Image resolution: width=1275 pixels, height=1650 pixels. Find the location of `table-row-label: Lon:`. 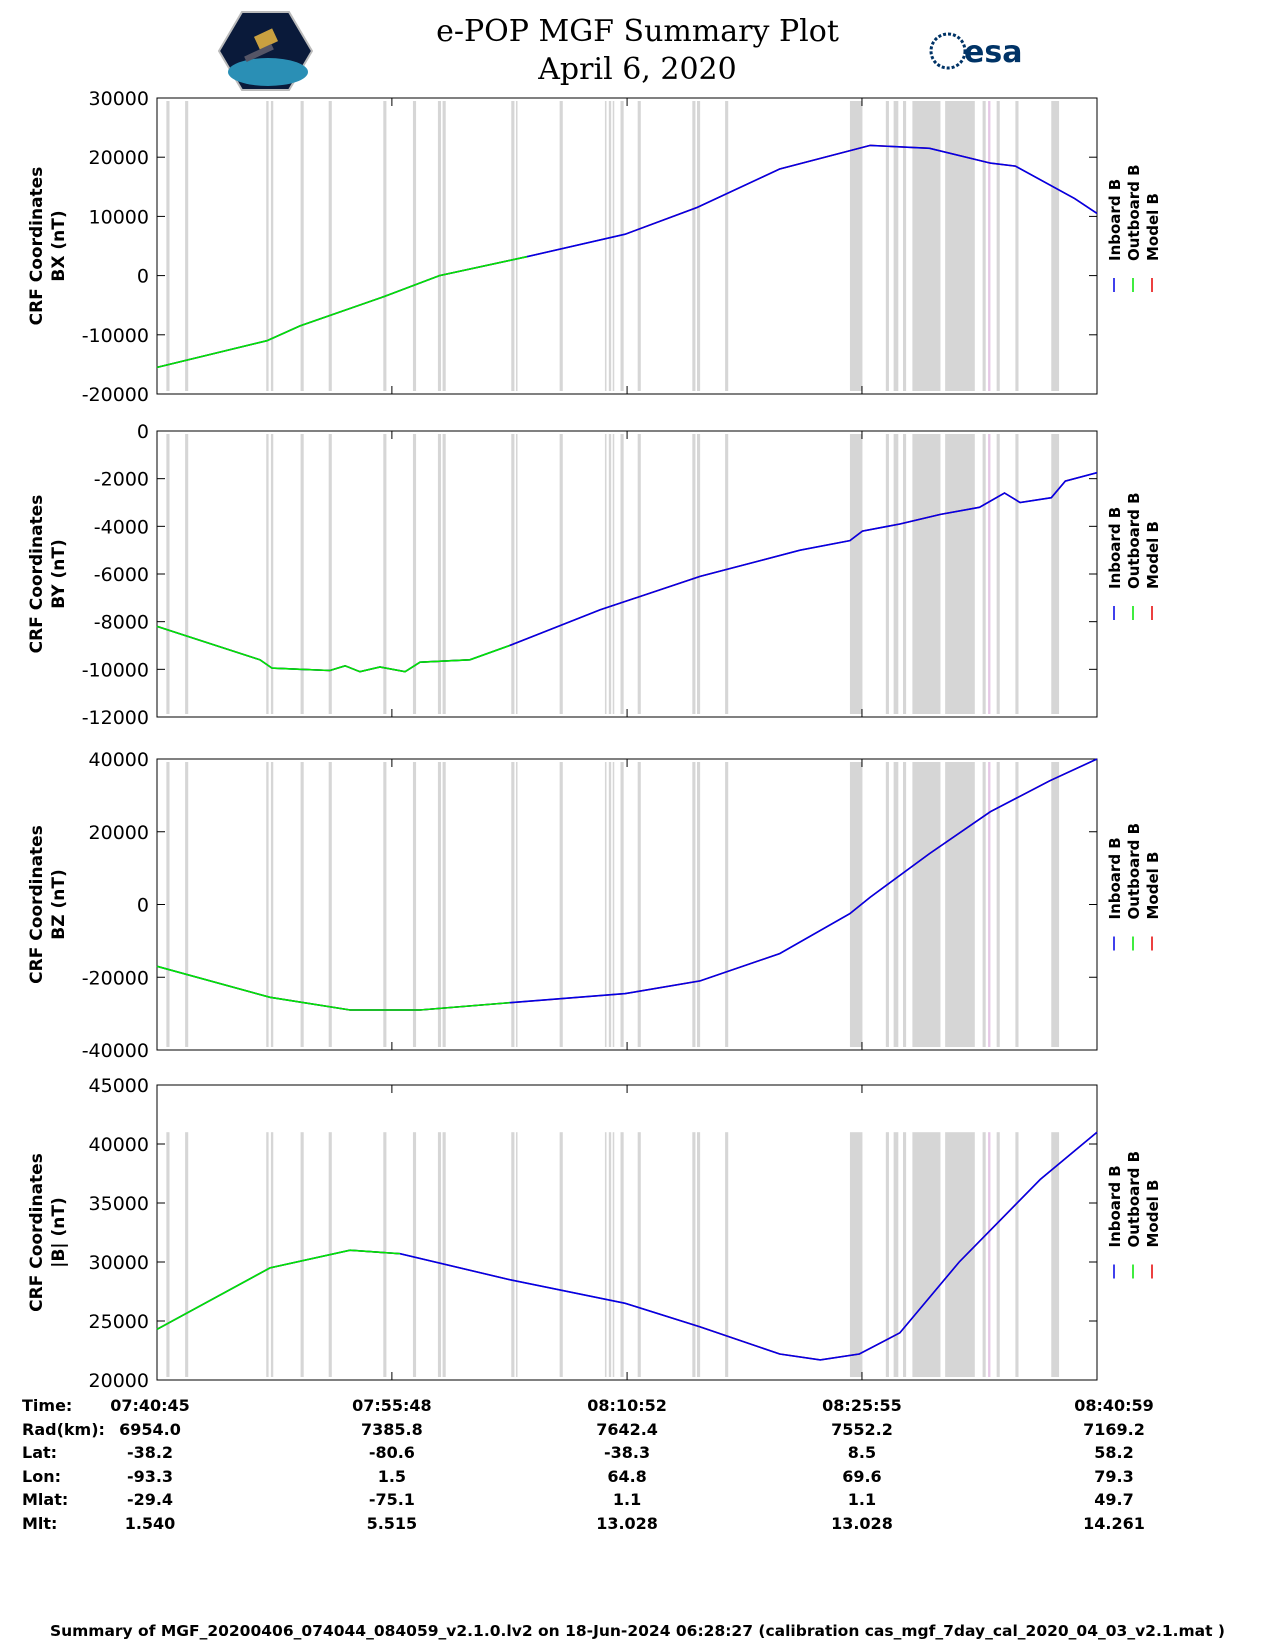

table-row-label: Lon: is located at coordinates (41, 1476).